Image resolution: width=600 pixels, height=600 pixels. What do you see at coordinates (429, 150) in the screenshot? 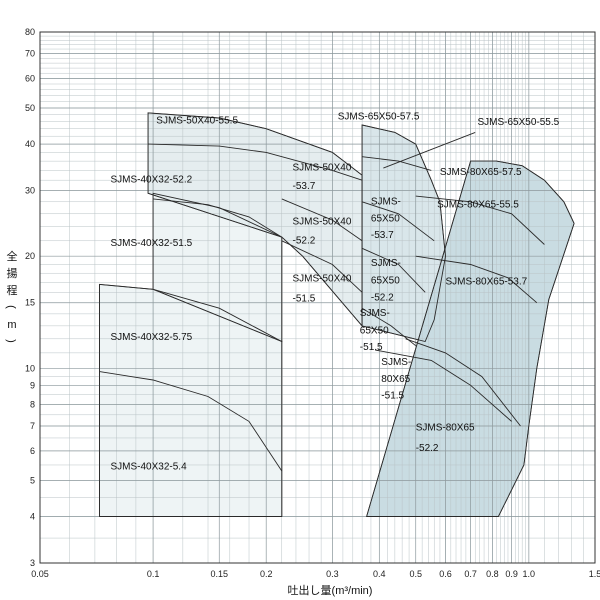
I see `leader-line` at bounding box center [429, 150].